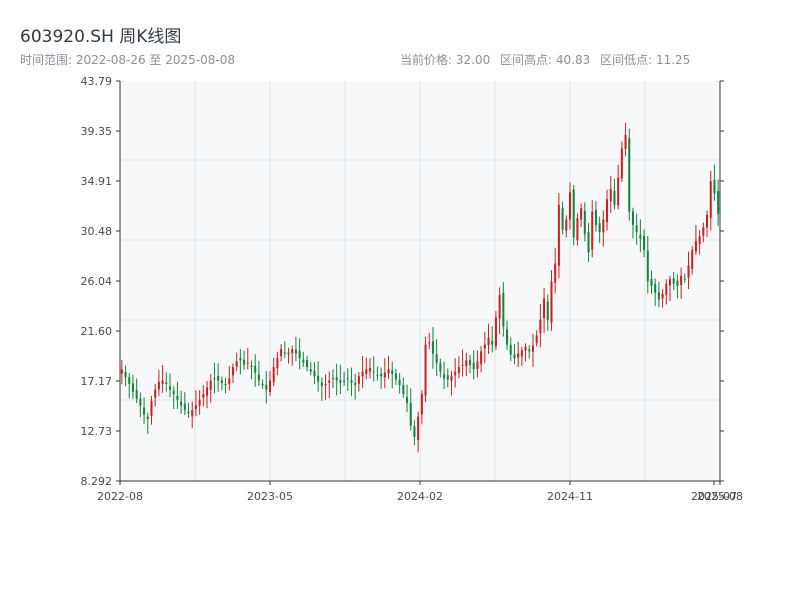 The width and height of the screenshot is (800, 600). What do you see at coordinates (97, 81) in the screenshot?
I see `y-tick-label: 43.79` at bounding box center [97, 81].